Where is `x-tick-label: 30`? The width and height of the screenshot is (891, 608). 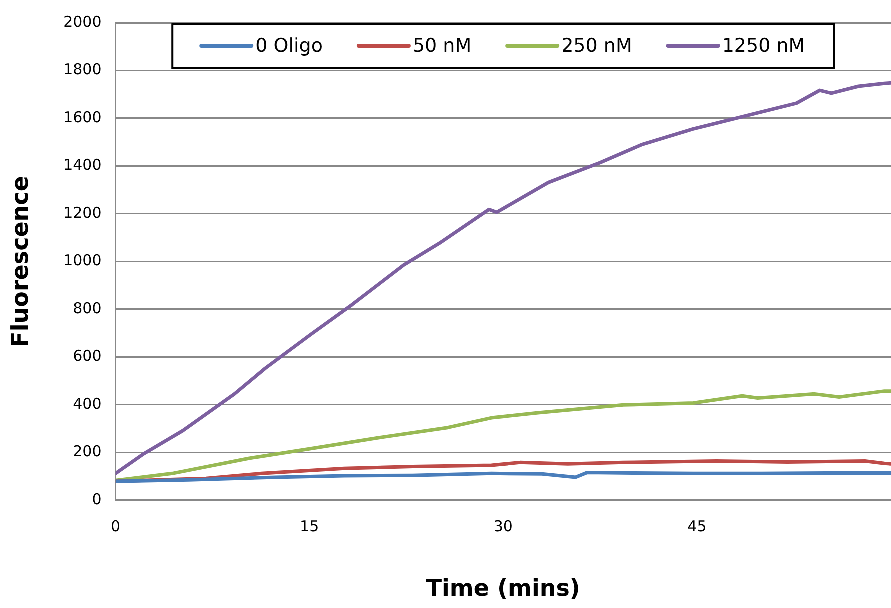
x-tick-label: 30 is located at coordinates (503, 526).